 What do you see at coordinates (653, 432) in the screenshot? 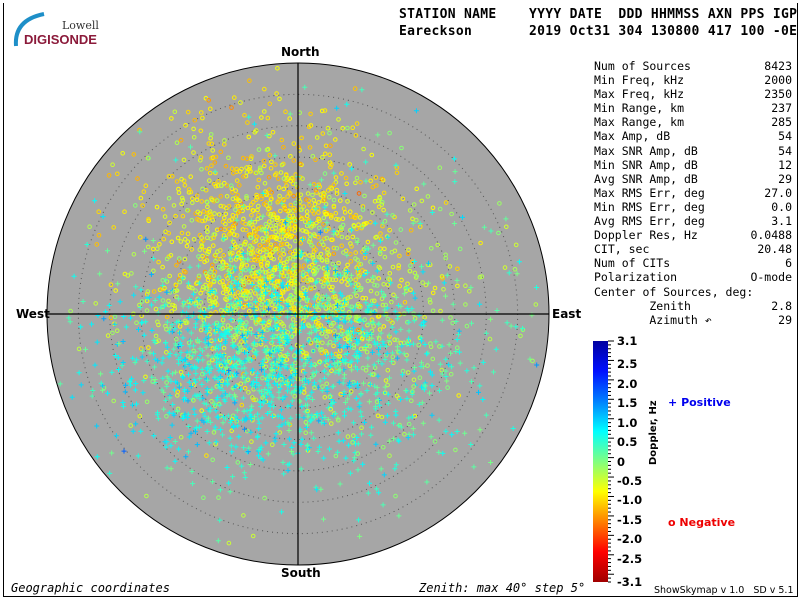
I see `colorbar-label: Doppler, Hz` at bounding box center [653, 432].